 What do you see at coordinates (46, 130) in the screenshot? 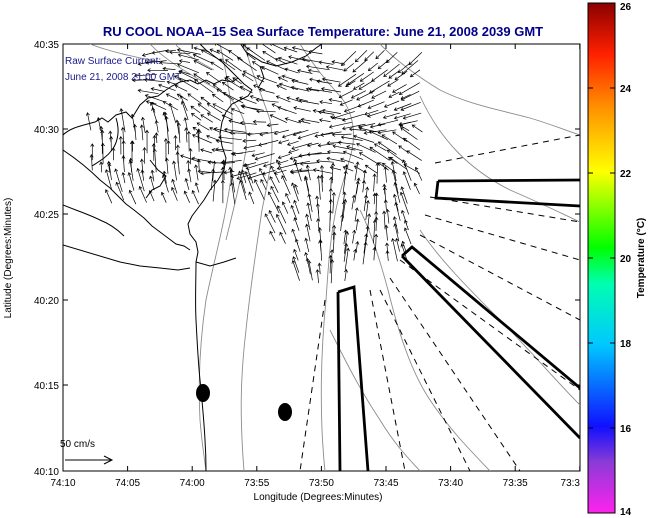
I see `y-tick-label: 40:30` at bounding box center [46, 130].